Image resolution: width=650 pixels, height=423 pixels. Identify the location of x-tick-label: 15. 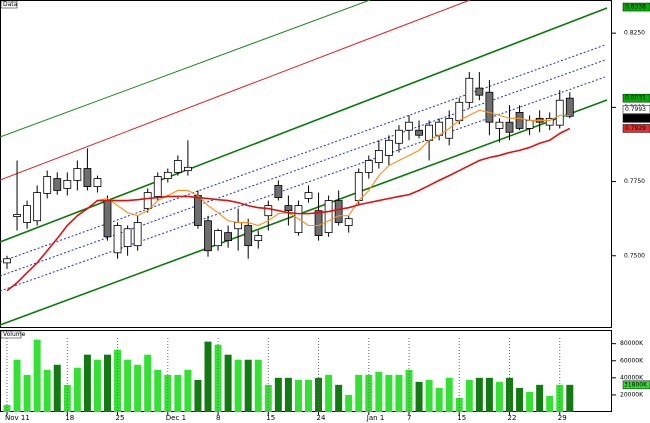
(270, 418).